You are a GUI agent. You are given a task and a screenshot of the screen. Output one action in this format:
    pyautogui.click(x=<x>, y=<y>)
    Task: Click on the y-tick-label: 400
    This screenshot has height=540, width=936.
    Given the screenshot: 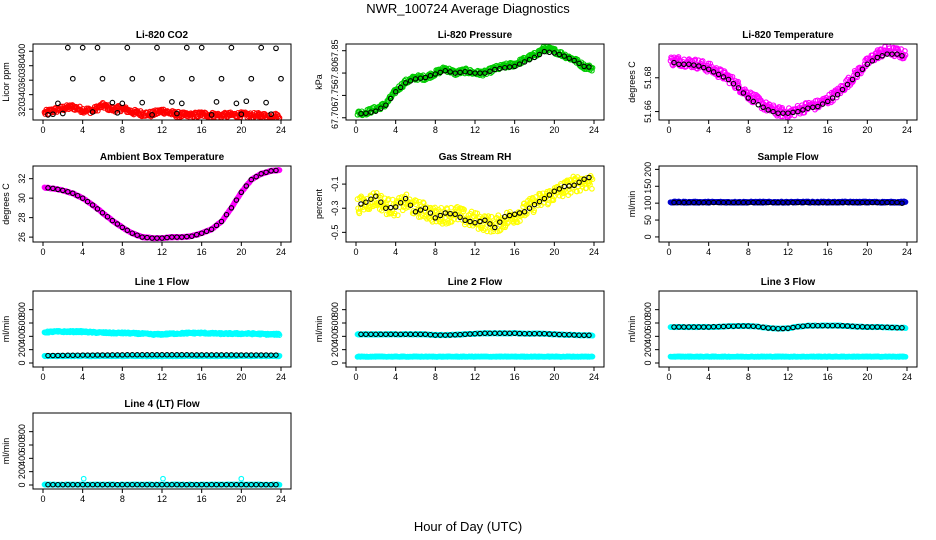 What is the action you would take?
    pyautogui.click(x=22, y=51)
    